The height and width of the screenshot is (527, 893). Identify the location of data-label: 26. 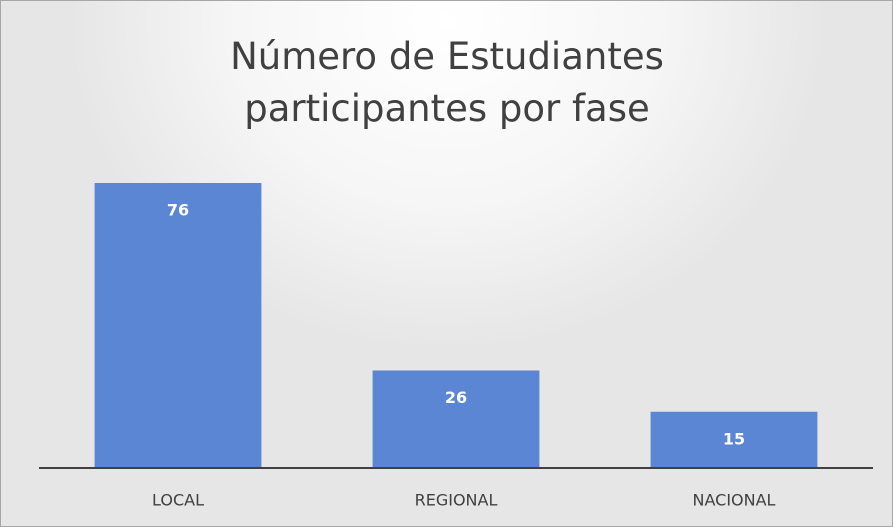
(456, 397).